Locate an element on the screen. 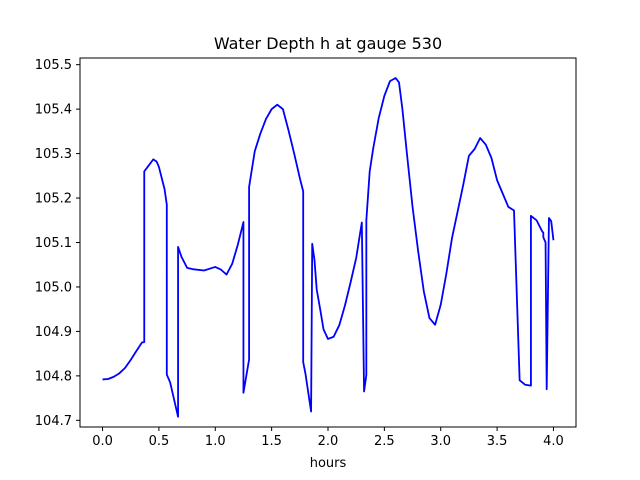  x-tick-label: 3.0 is located at coordinates (440, 441).